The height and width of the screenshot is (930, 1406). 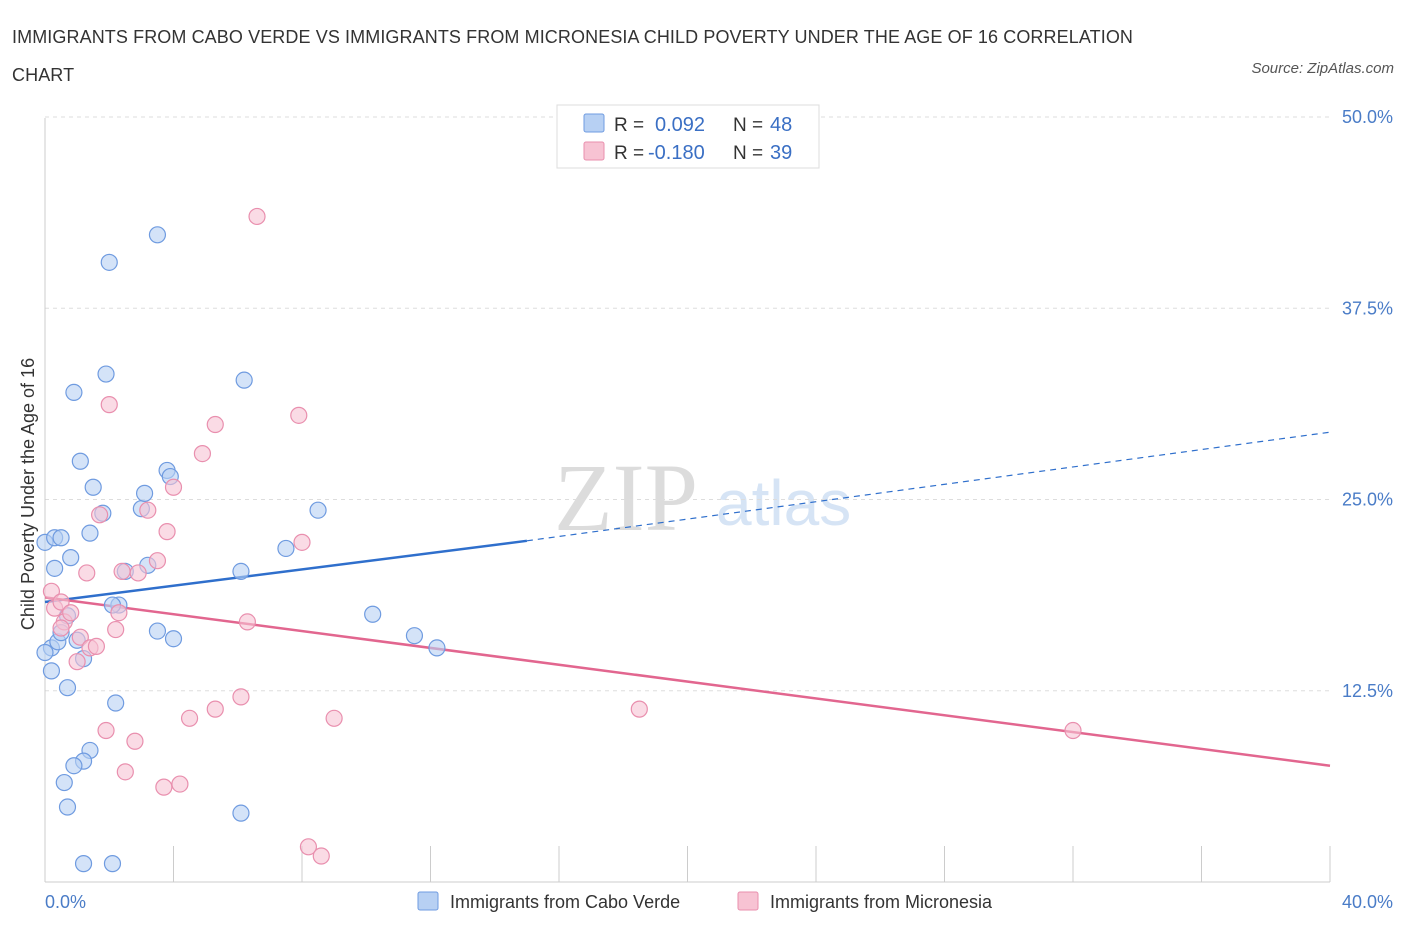 What do you see at coordinates (680, 125) in the screenshot?
I see `legend-r-value-1: 0.092` at bounding box center [680, 125].